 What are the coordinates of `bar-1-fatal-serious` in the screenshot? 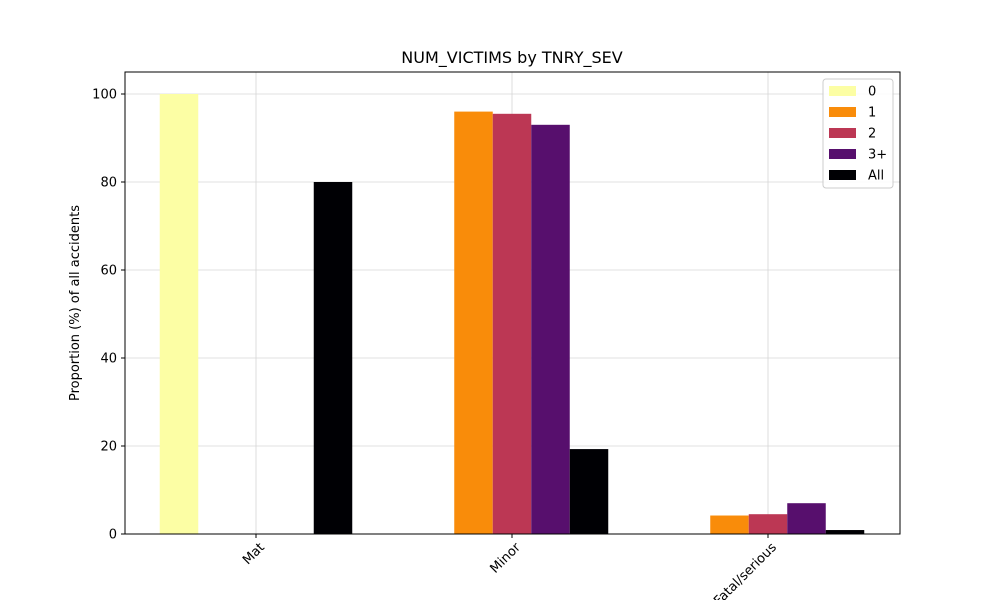 It's located at (729, 524).